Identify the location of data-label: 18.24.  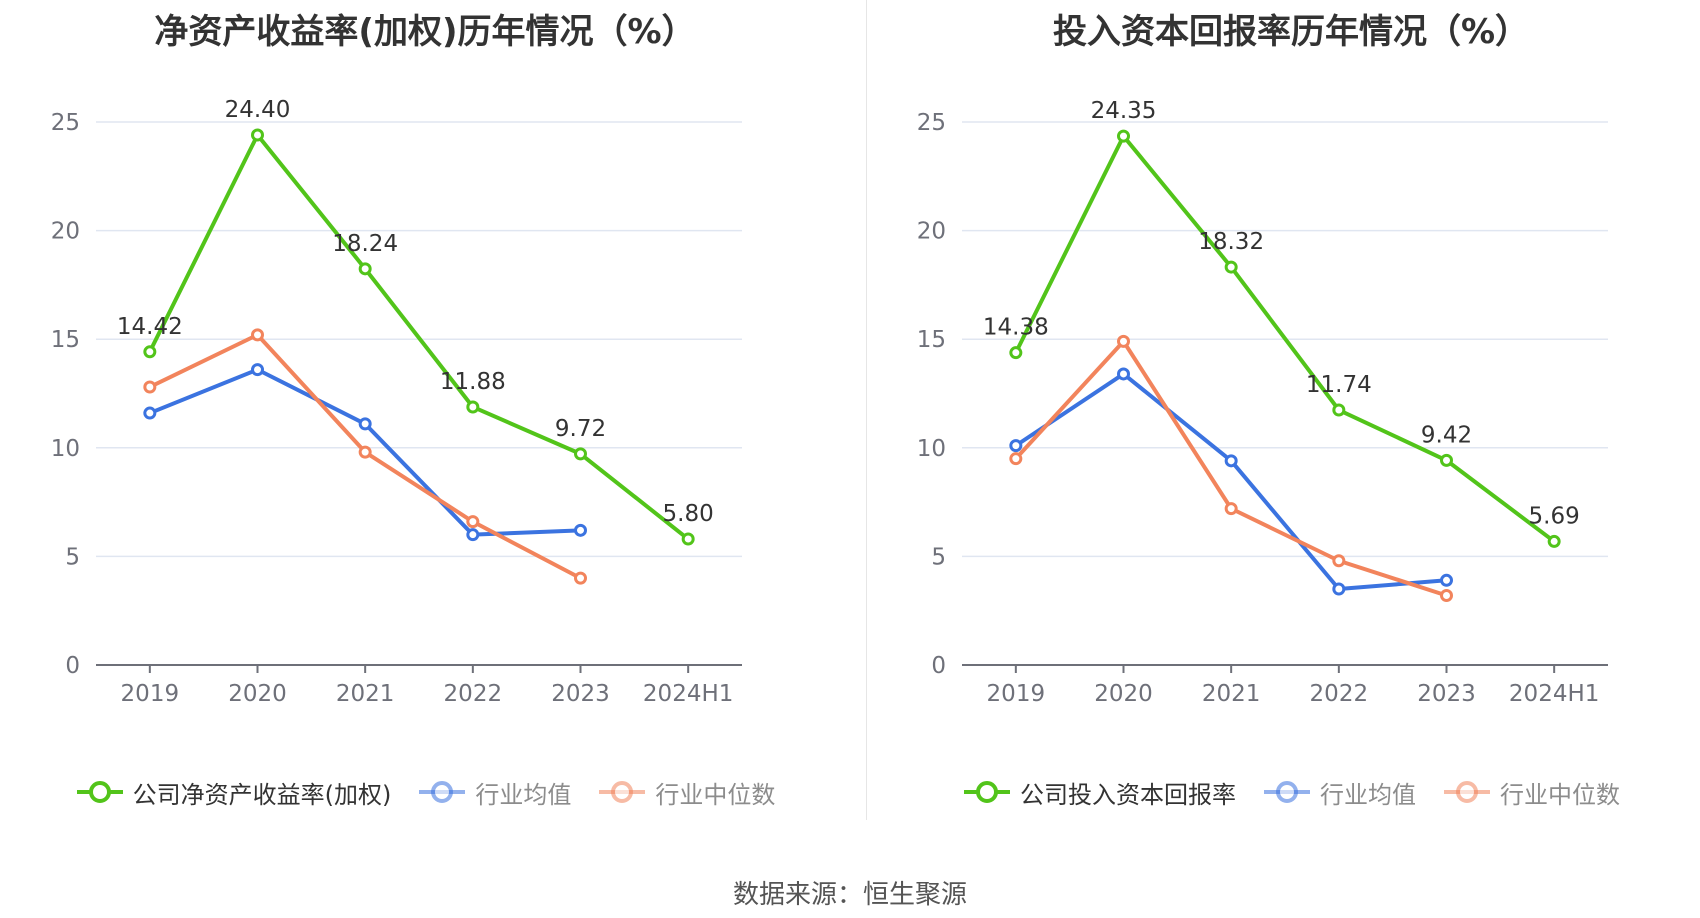
(365, 244).